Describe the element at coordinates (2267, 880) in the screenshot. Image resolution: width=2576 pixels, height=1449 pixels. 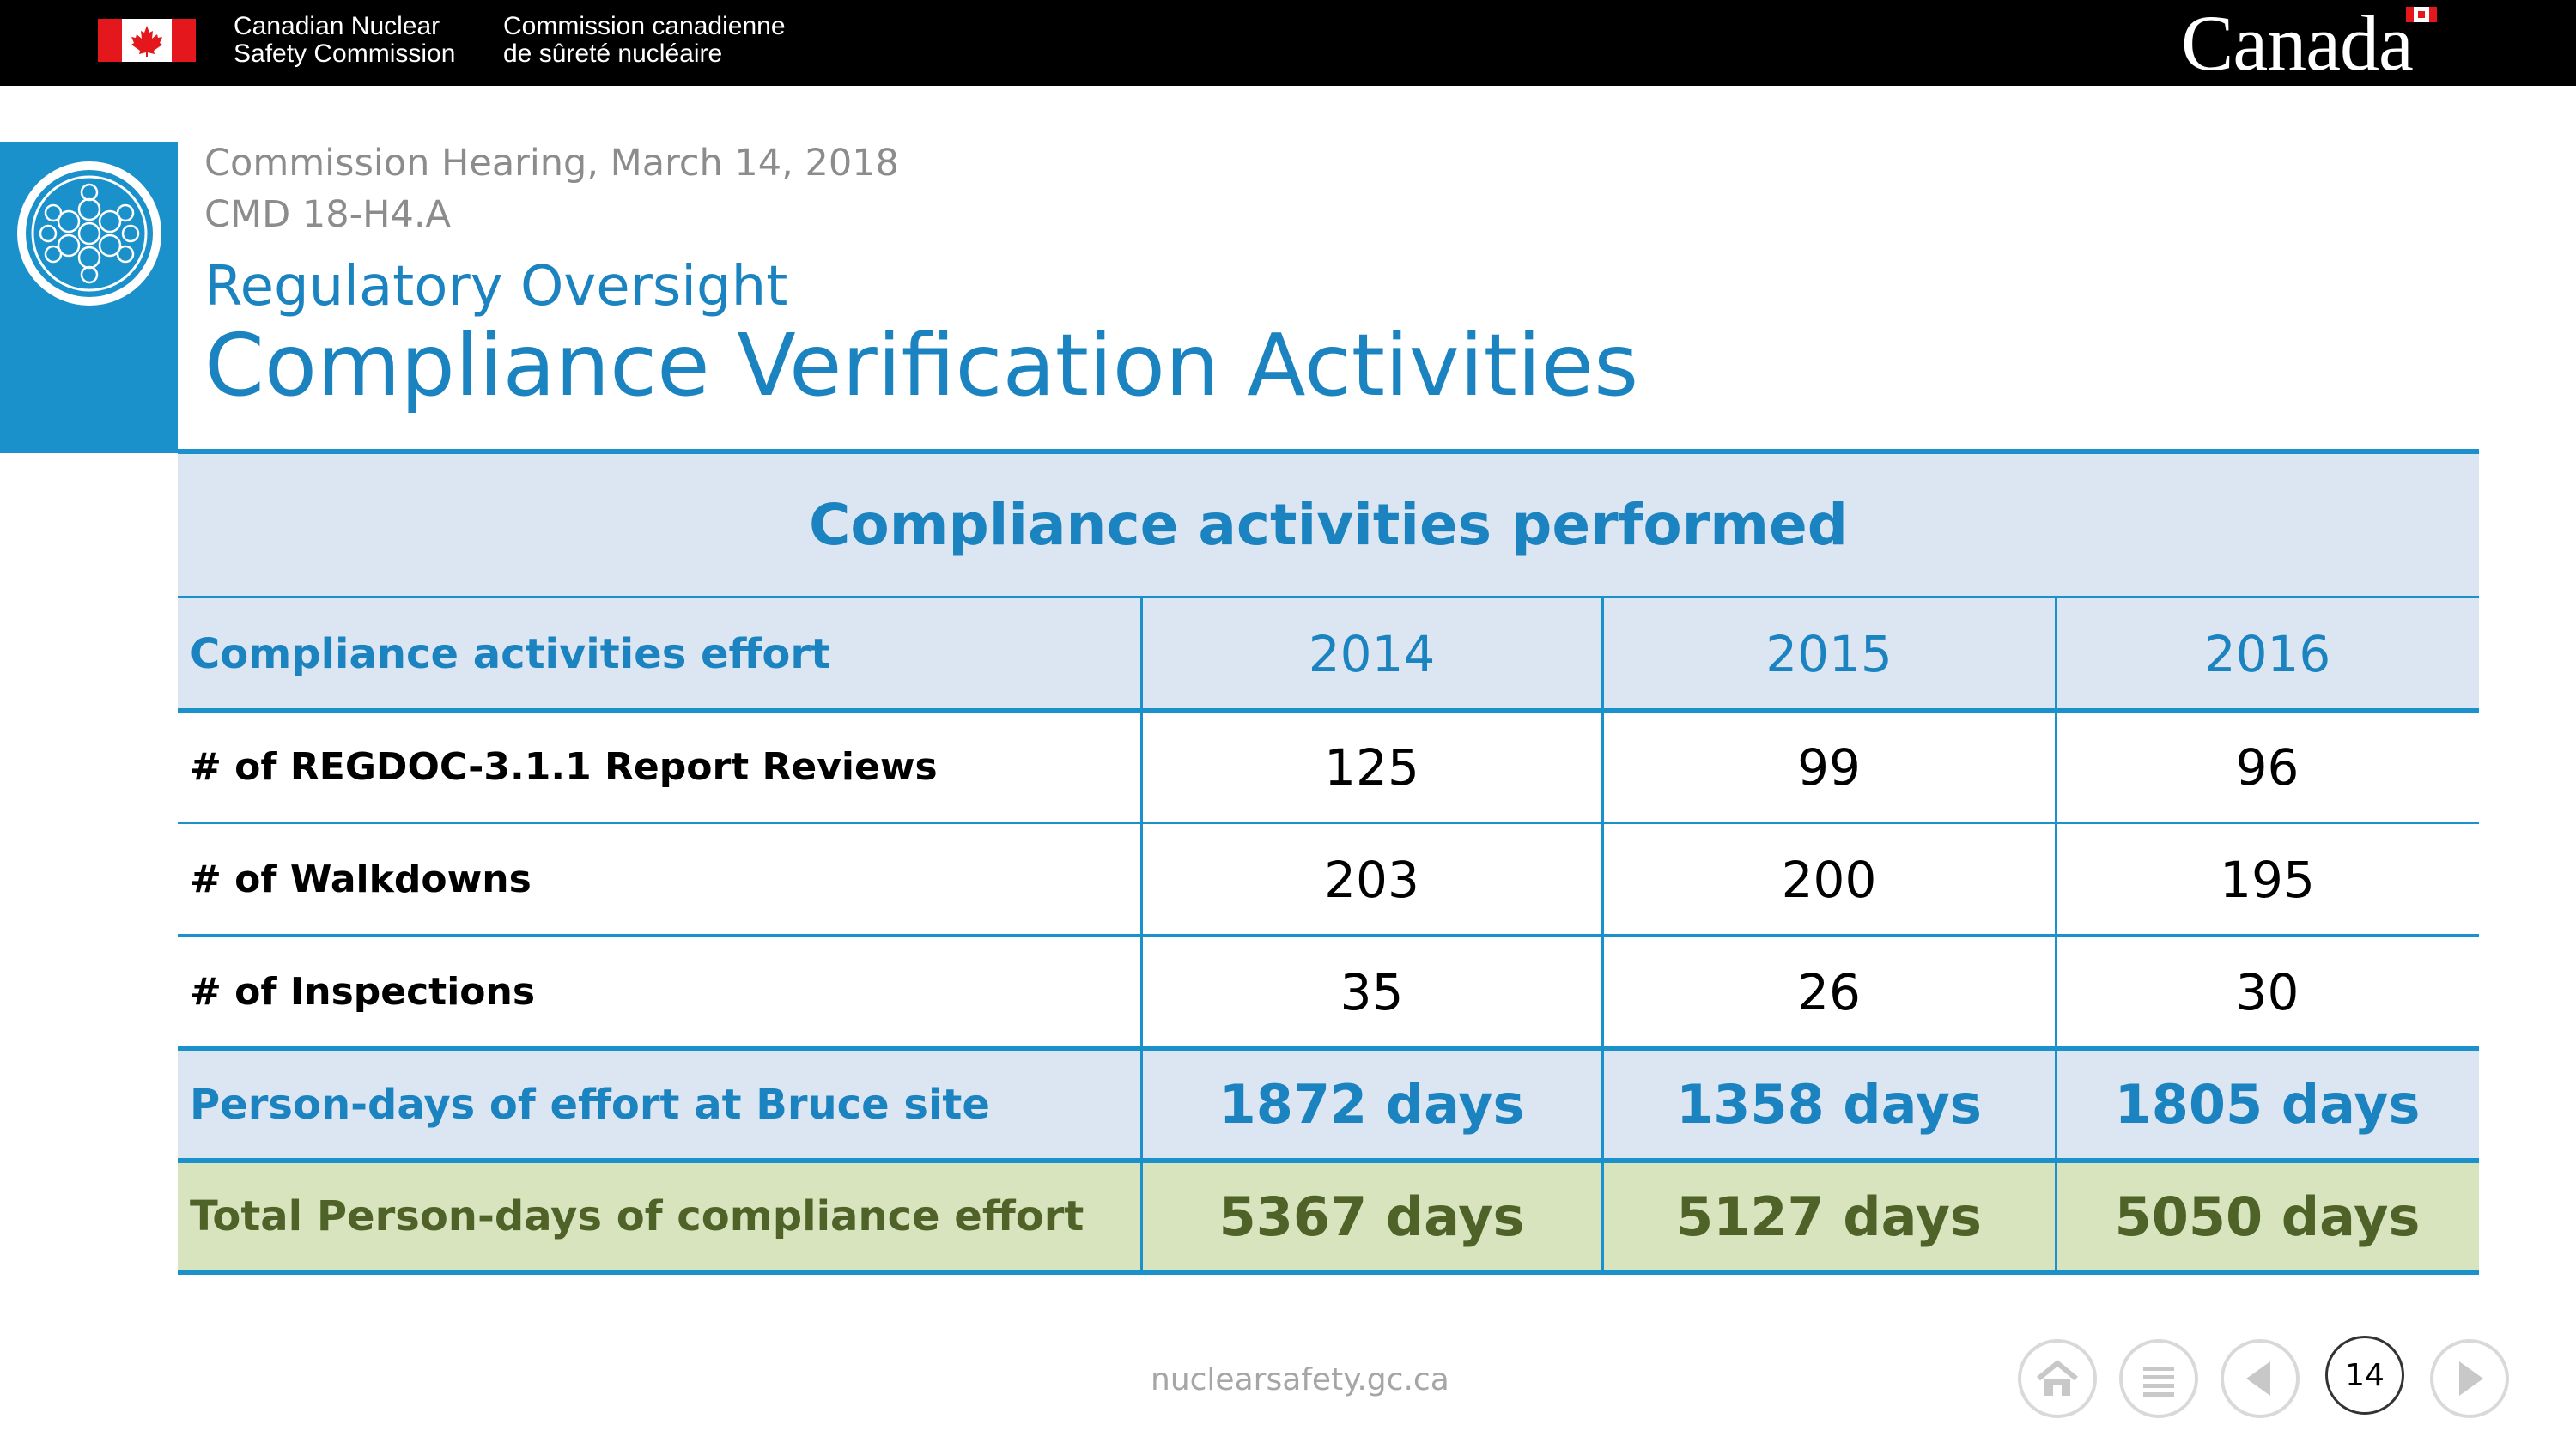
I see `row-value-2016: 195` at that location.